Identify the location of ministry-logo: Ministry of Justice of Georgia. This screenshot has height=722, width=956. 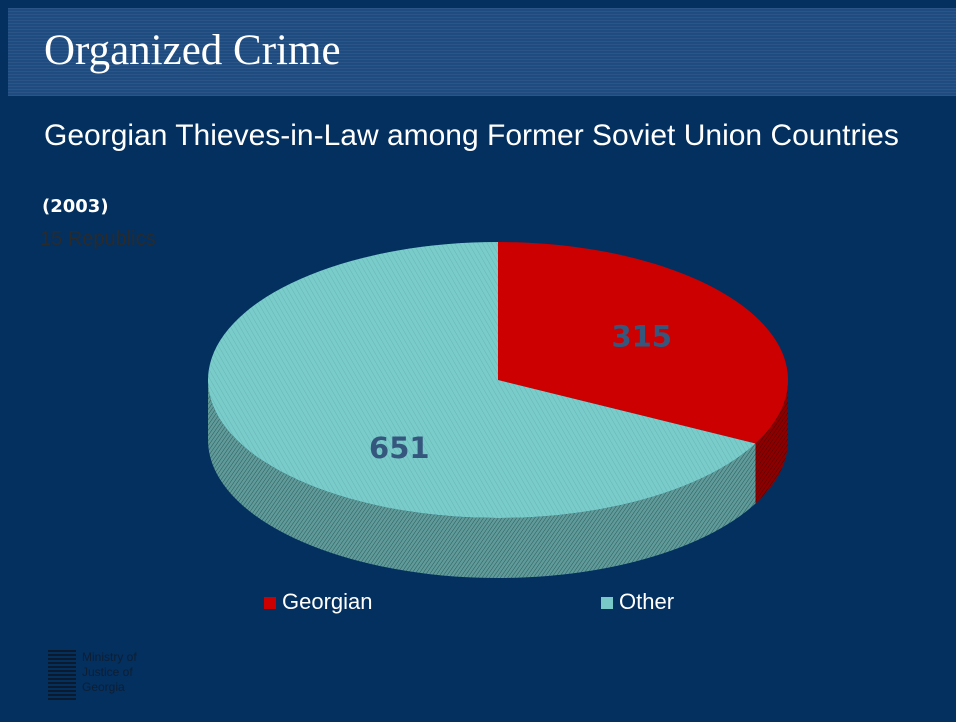
(103, 676).